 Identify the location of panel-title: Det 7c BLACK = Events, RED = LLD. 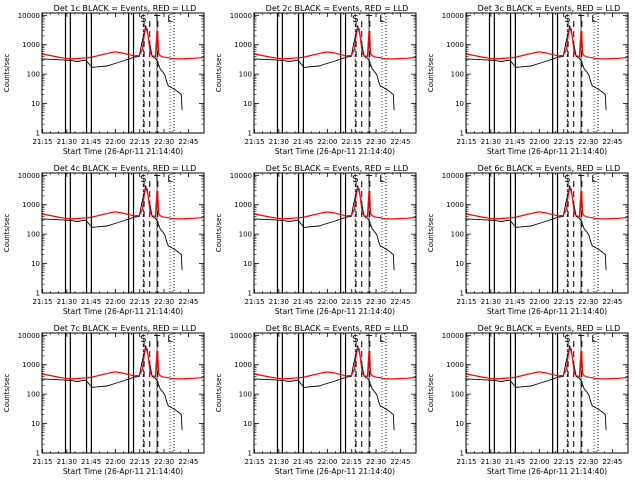
(125, 328).